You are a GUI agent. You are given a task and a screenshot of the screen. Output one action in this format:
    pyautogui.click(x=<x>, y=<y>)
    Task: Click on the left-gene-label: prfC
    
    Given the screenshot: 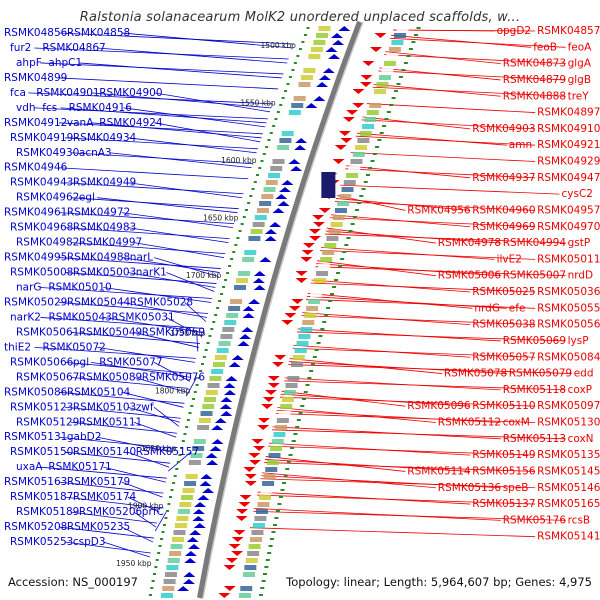 What is the action you would take?
    pyautogui.click(x=153, y=512)
    